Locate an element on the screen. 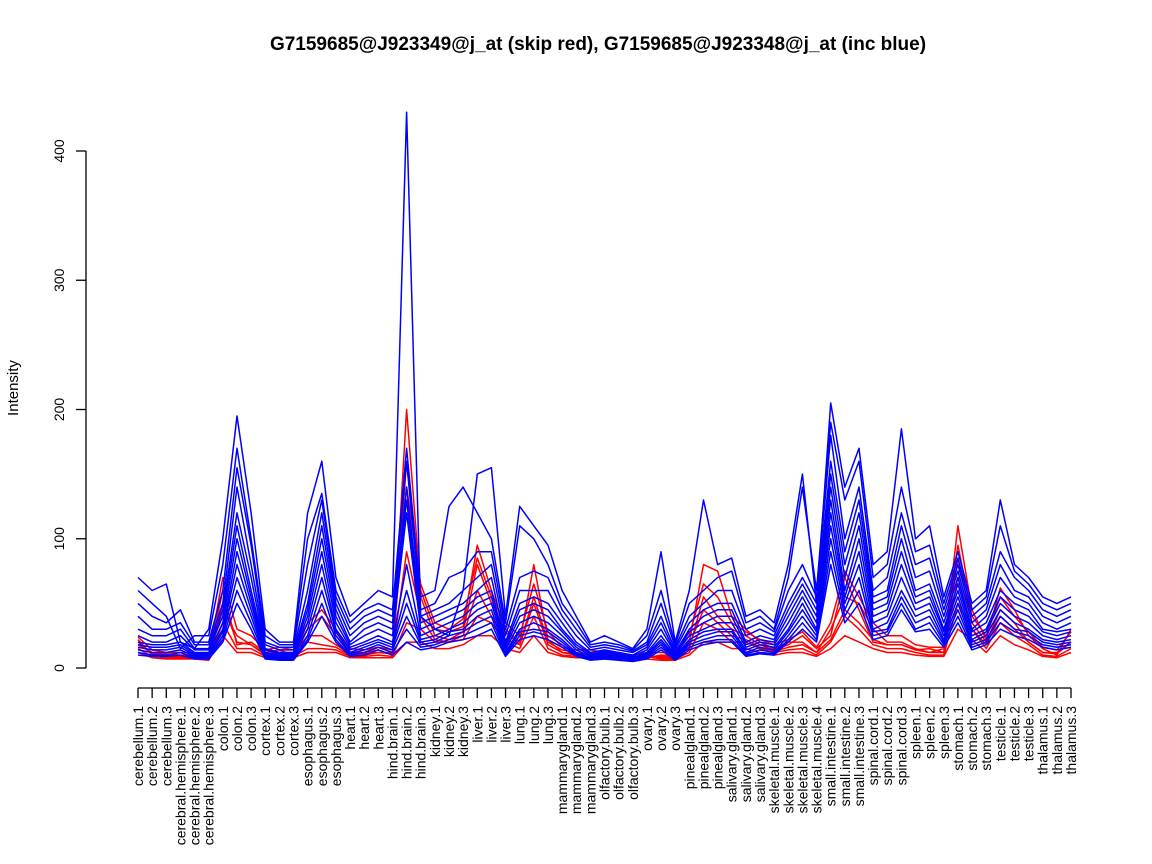 The height and width of the screenshot is (864, 1152). x-tick-label: cerebral.hemisphere.3 is located at coordinates (209, 776).